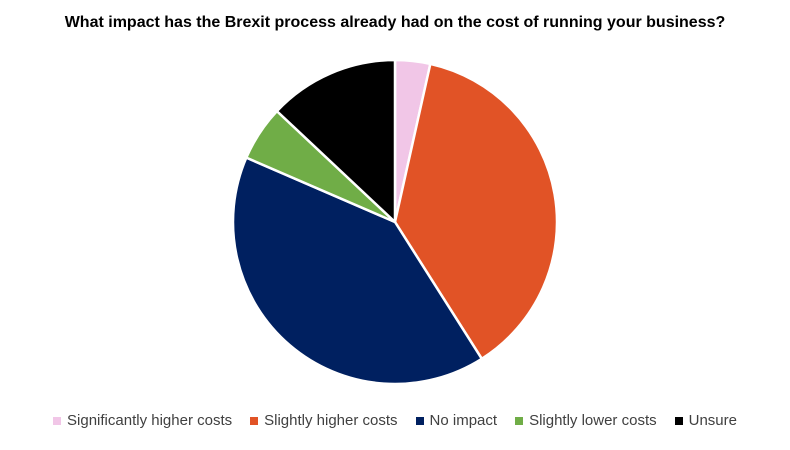 The height and width of the screenshot is (450, 790). I want to click on legend-label-significantly-higher-costs: Significantly higher costs, so click(150, 420).